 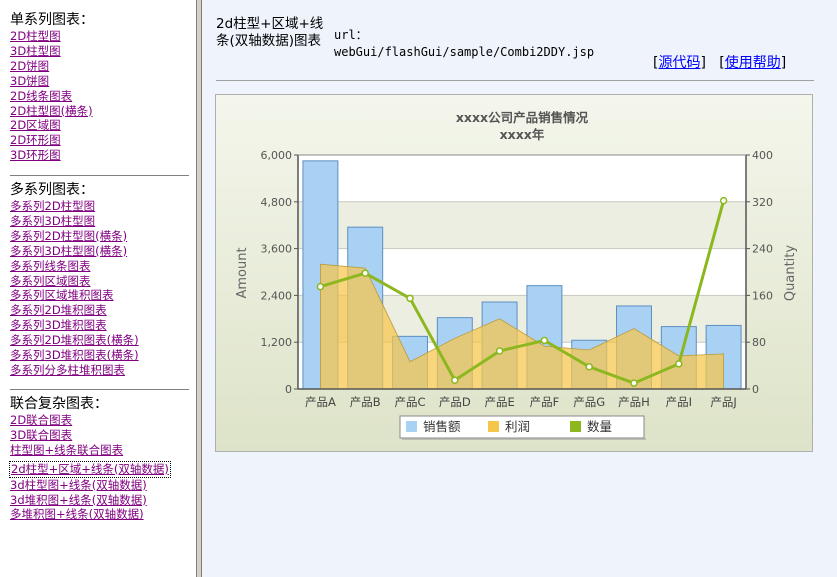 I want to click on legend-shadow, so click(x=524, y=439).